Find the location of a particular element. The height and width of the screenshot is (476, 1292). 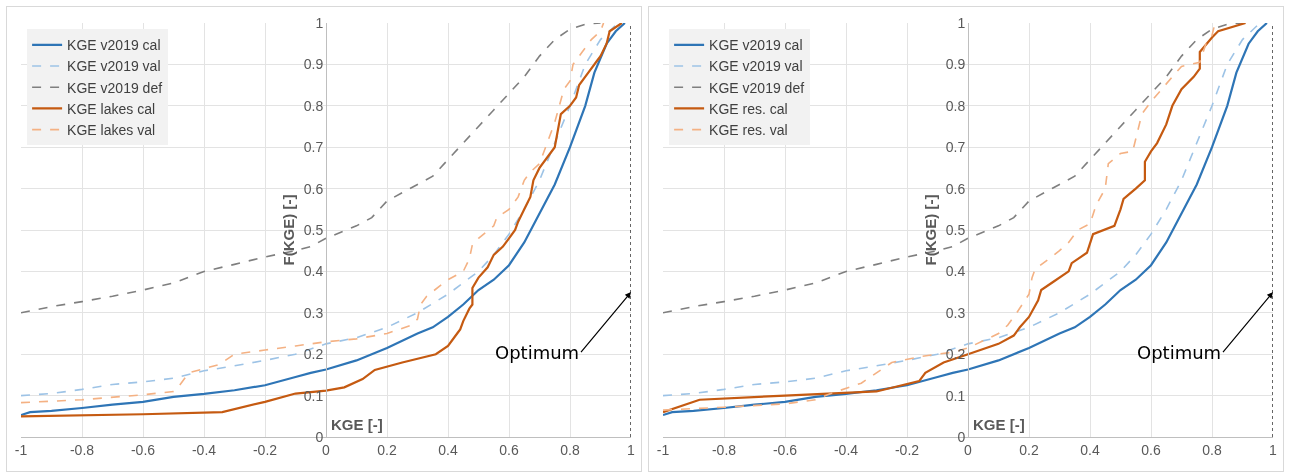

legend-label: KGE lakes val is located at coordinates (111, 130).